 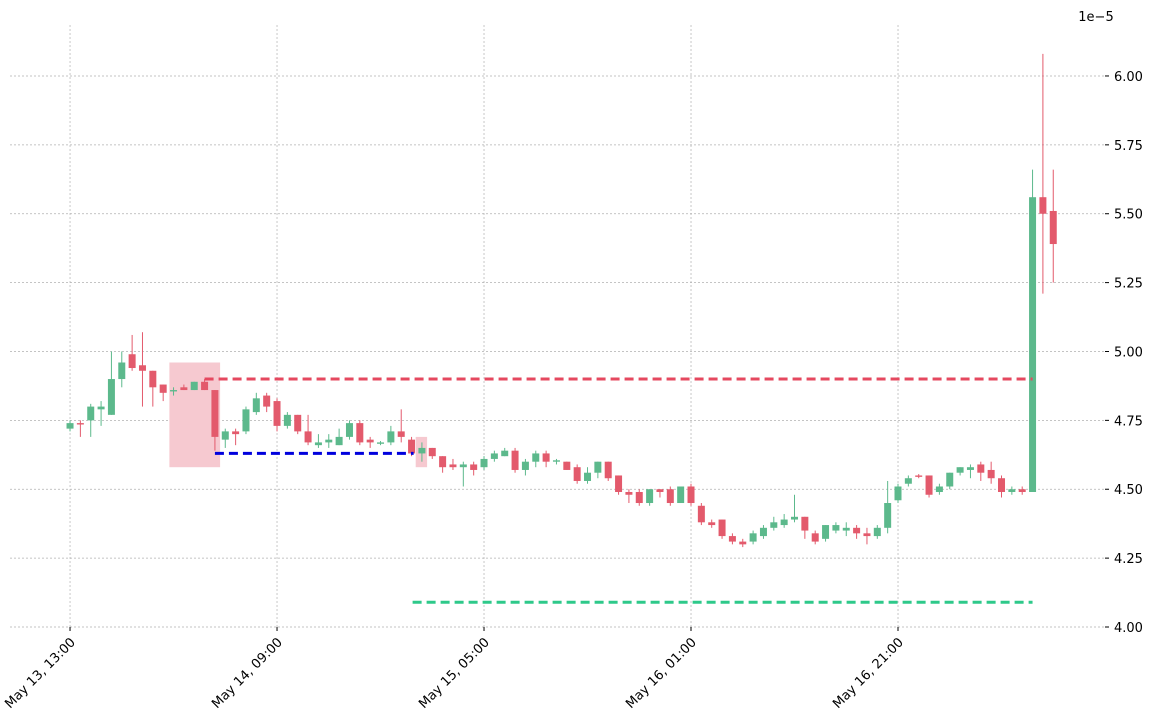 What do you see at coordinates (1128, 628) in the screenshot?
I see `y-tick-label: 4.00` at bounding box center [1128, 628].